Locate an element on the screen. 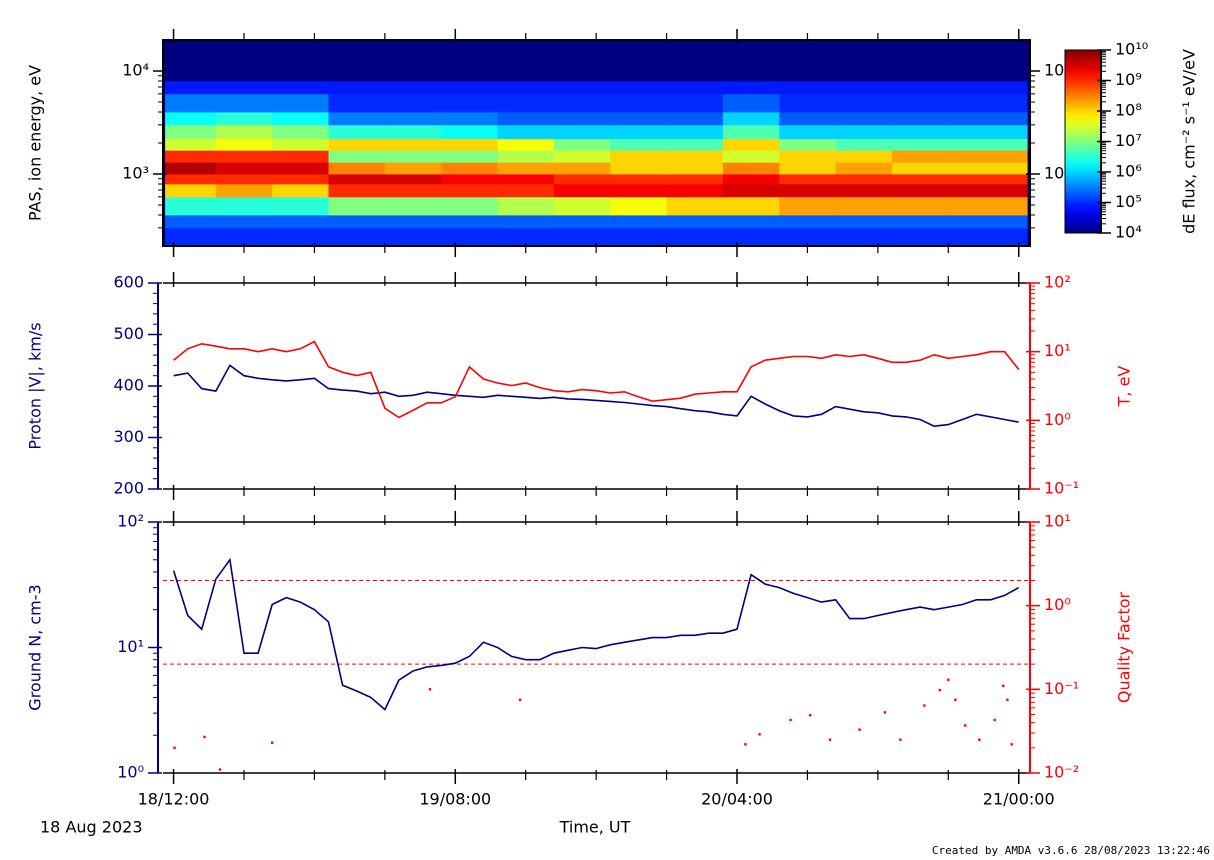 This screenshot has height=860, width=1214. x-tick-label: 18/12:00 is located at coordinates (174, 799).